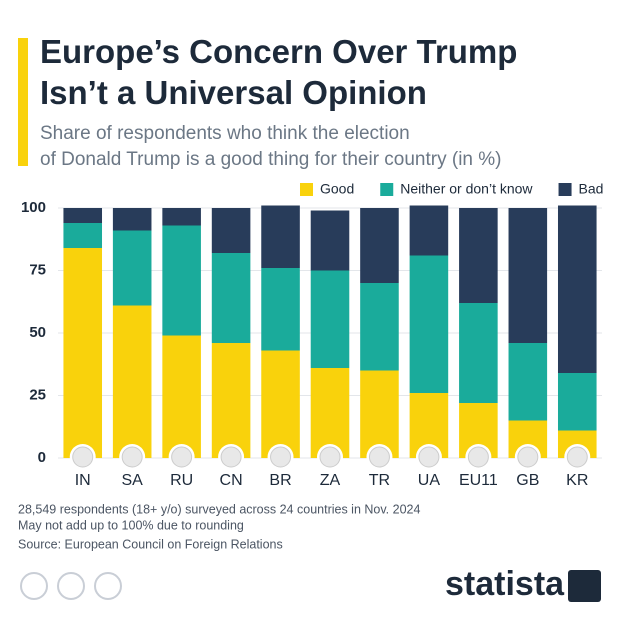 Image resolution: width=620 pixels, height=620 pixels. Describe the element at coordinates (37, 269) in the screenshot. I see `y-tick-label: 75` at that location.